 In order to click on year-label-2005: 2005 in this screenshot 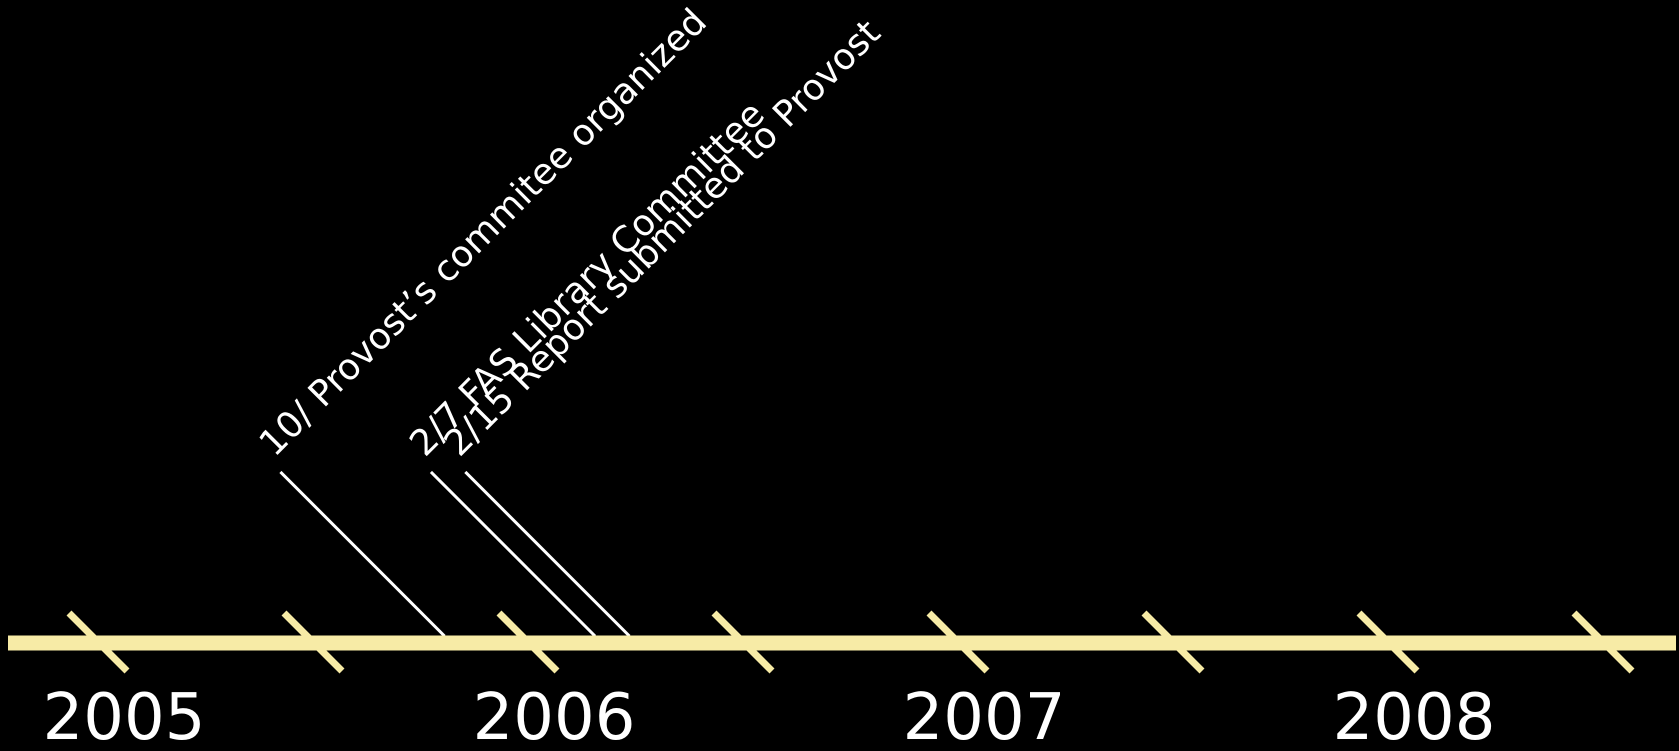, I will do `click(124, 716)`.